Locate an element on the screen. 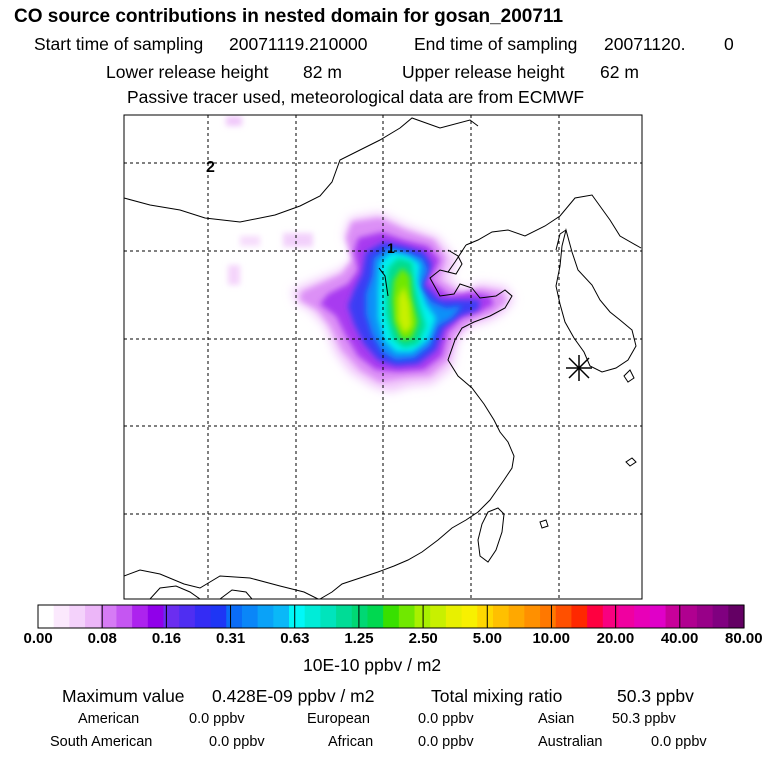  total-mixing-label: Total mixing ratio is located at coordinates (497, 696).